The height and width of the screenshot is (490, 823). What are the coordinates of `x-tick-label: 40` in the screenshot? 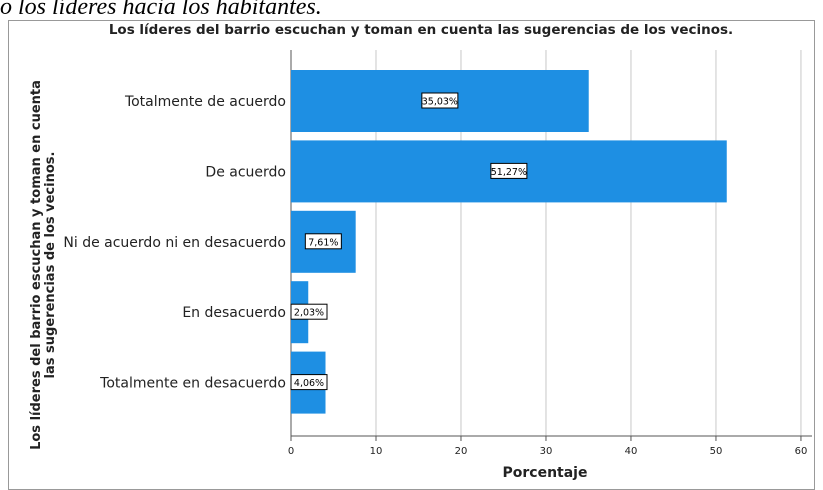 It's located at (631, 451).